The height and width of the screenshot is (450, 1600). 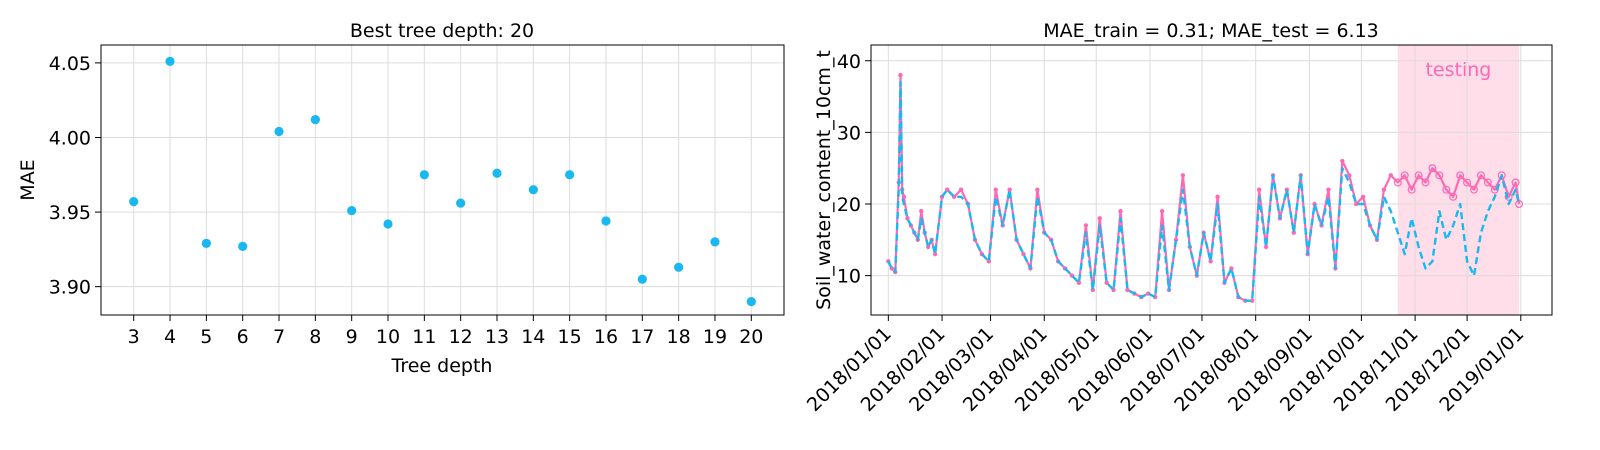 I want to click on left-x-tick-label: 7, so click(x=279, y=337).